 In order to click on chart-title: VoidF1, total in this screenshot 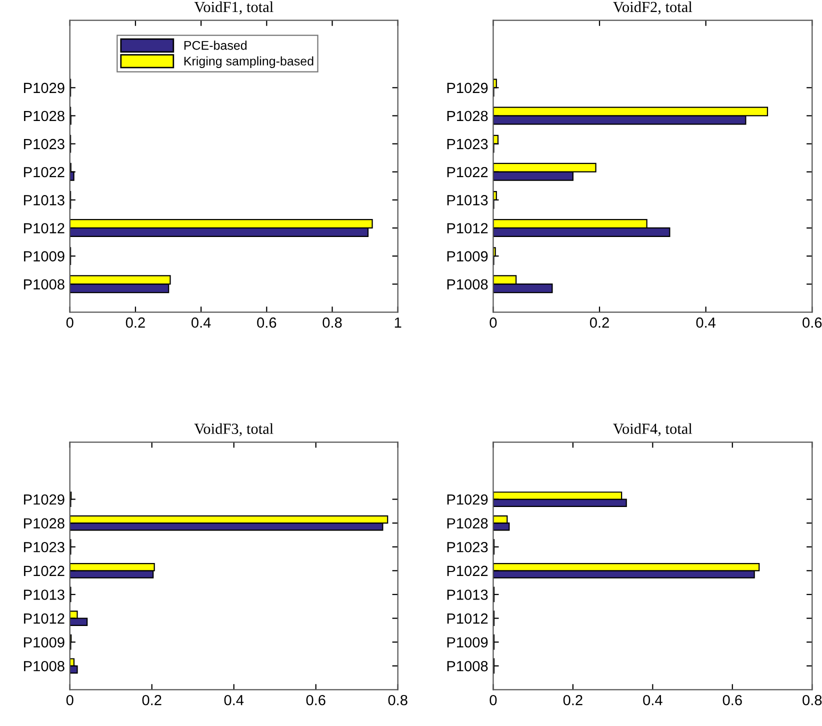, I will do `click(234, 7)`.